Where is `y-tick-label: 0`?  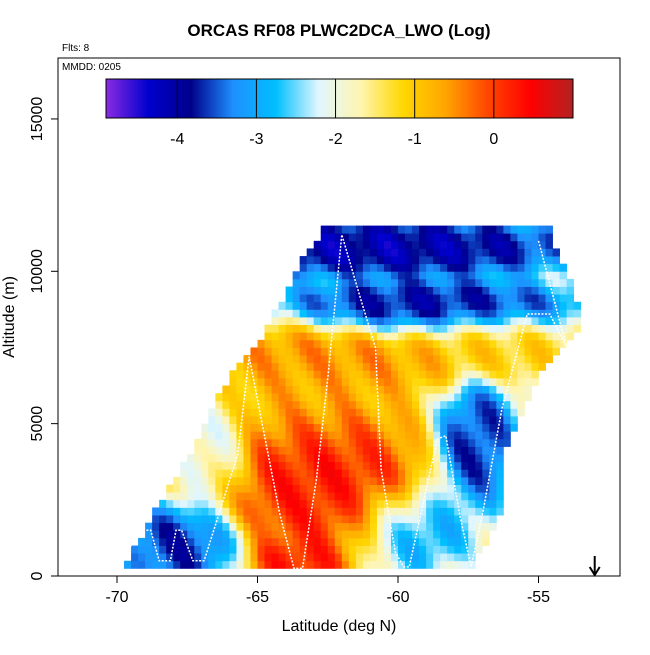 y-tick-label: 0 is located at coordinates (37, 575).